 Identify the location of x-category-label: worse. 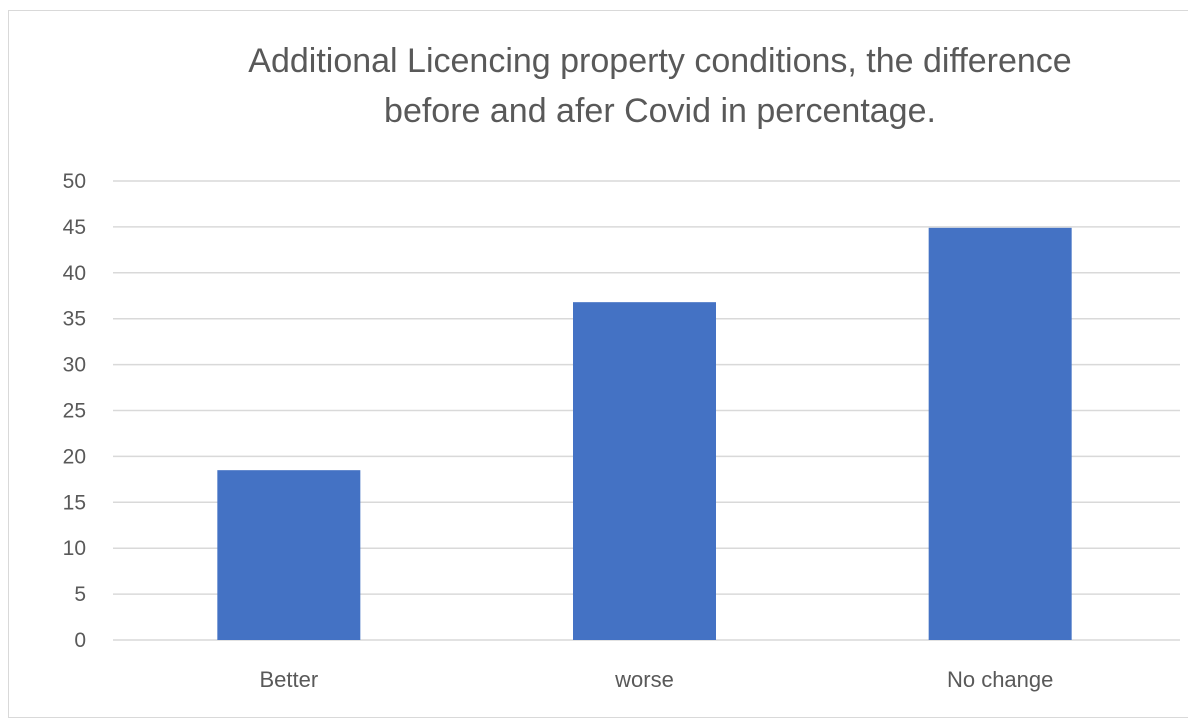
(644, 679).